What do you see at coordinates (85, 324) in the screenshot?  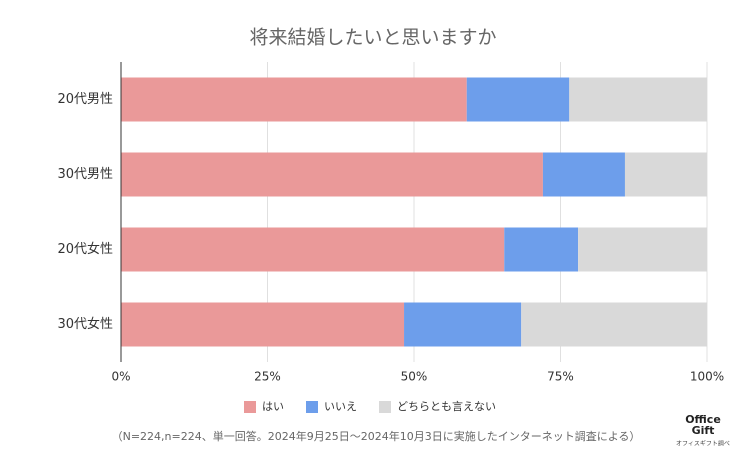 I see `y-tick-label: 30代女性` at bounding box center [85, 324].